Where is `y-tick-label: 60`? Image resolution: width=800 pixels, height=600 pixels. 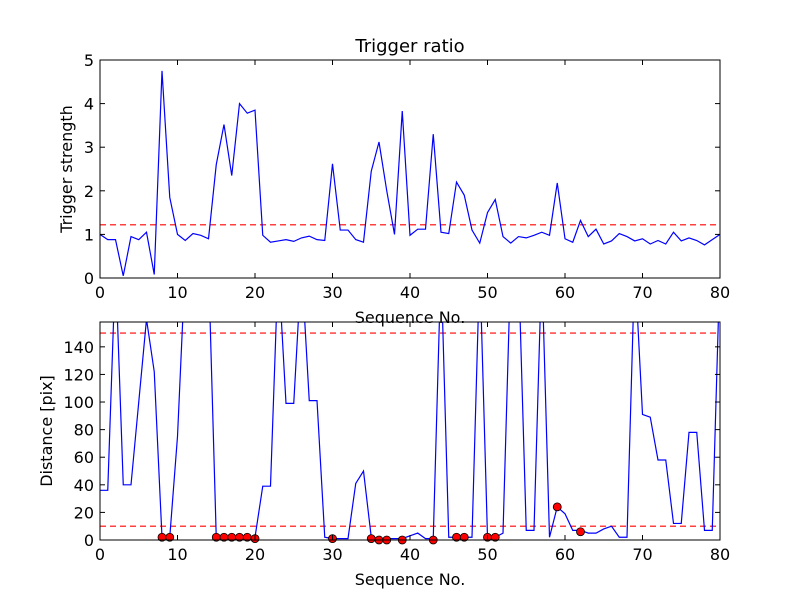
y-tick-label: 60 is located at coordinates (84, 457).